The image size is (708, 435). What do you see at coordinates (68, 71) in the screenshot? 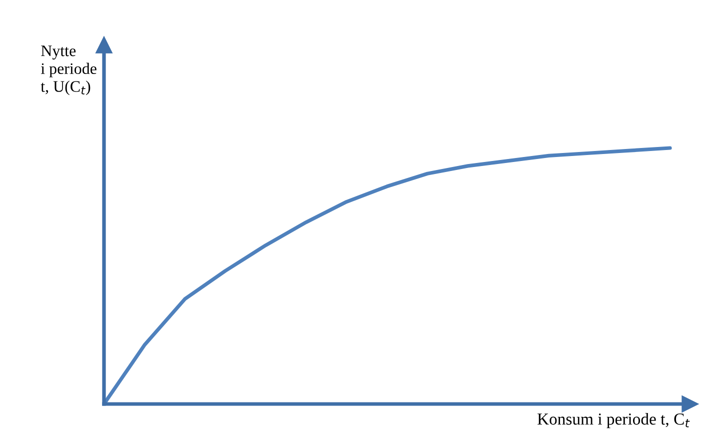
I see `y-axis-title: Nytte i periode t, U(C$_{t}$)` at bounding box center [68, 71].